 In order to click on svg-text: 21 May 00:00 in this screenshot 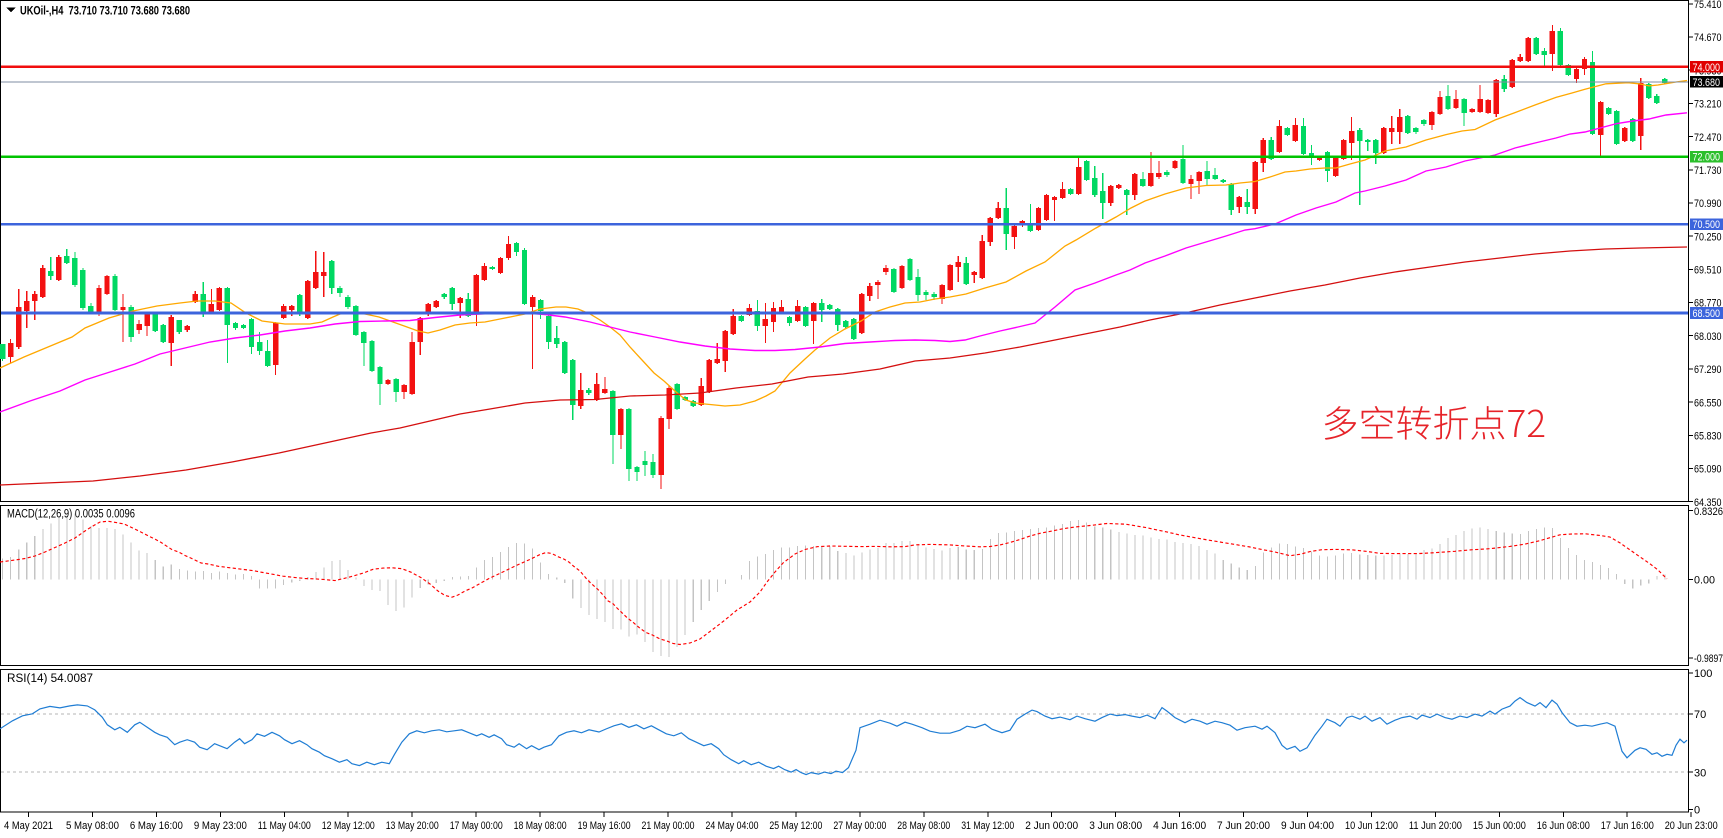, I will do `click(668, 826)`.